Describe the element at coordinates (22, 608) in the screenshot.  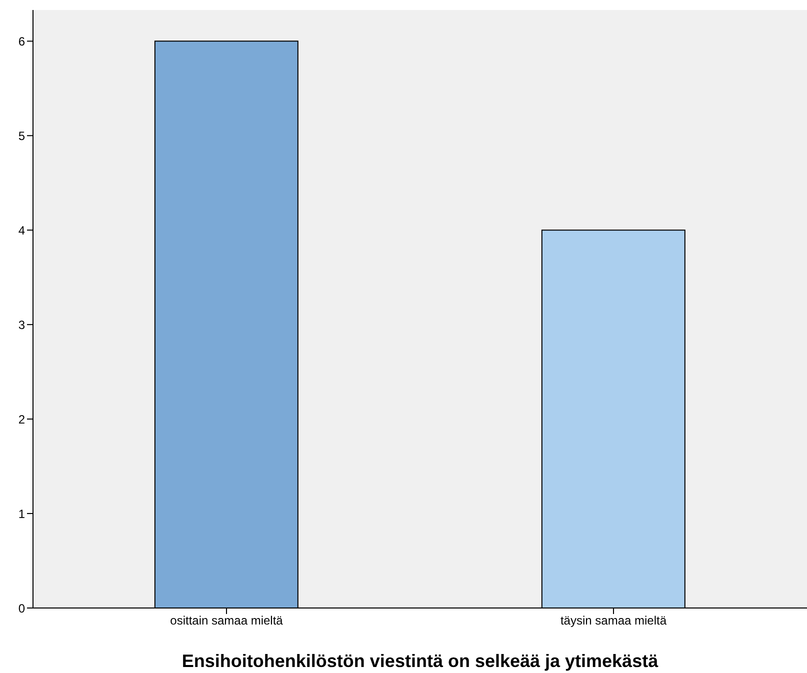
I see `y-tick-label: 0` at that location.